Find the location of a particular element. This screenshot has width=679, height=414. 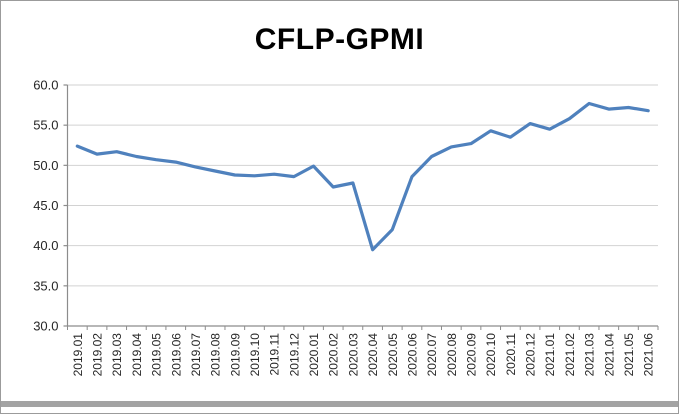

y-tick-label: 40.0 is located at coordinates (45, 245).